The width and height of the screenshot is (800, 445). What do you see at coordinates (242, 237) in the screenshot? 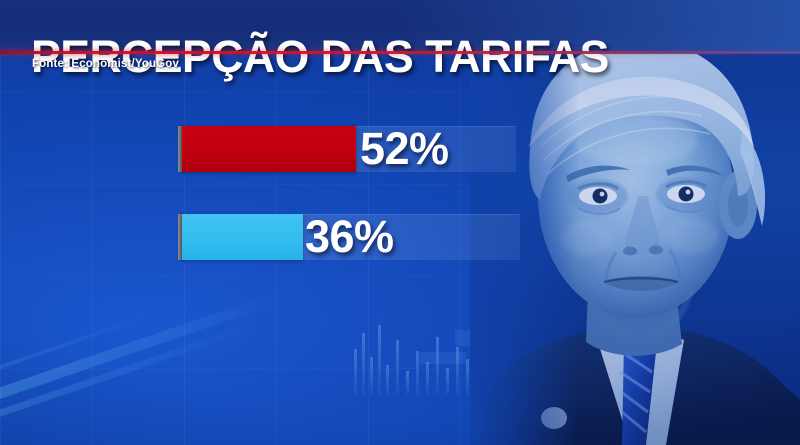
I see `bar-fill-approve` at bounding box center [242, 237].